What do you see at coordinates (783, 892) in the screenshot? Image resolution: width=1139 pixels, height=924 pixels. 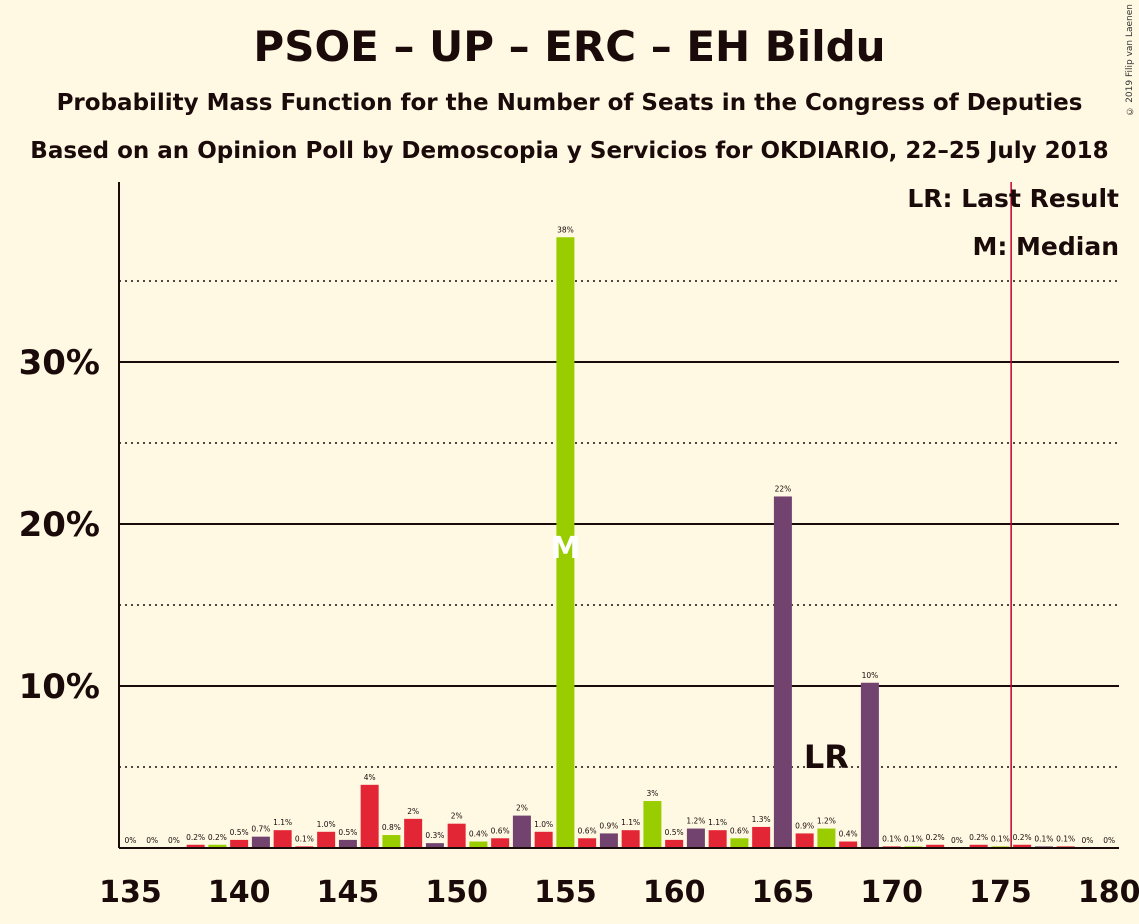 I see `x-tick-label: 165` at bounding box center [783, 892].